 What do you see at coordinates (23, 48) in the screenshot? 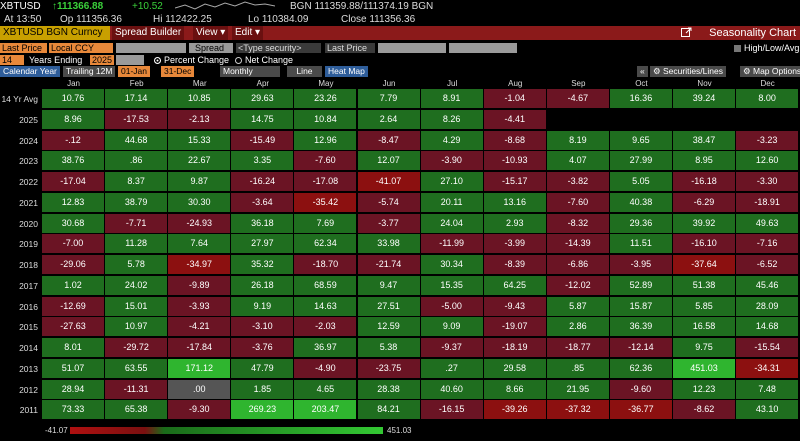
I see `field-select: Last Price` at bounding box center [23, 48].